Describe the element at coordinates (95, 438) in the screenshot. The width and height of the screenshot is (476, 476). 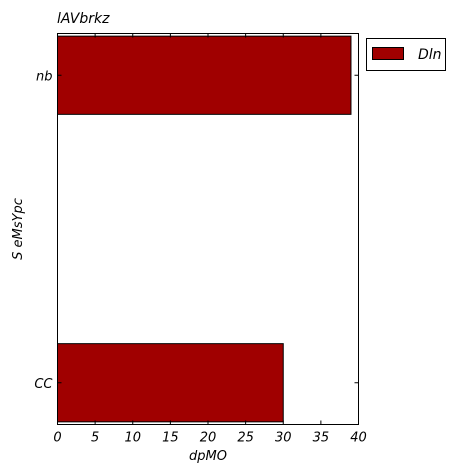
I see `x-tick-label: 5` at that location.